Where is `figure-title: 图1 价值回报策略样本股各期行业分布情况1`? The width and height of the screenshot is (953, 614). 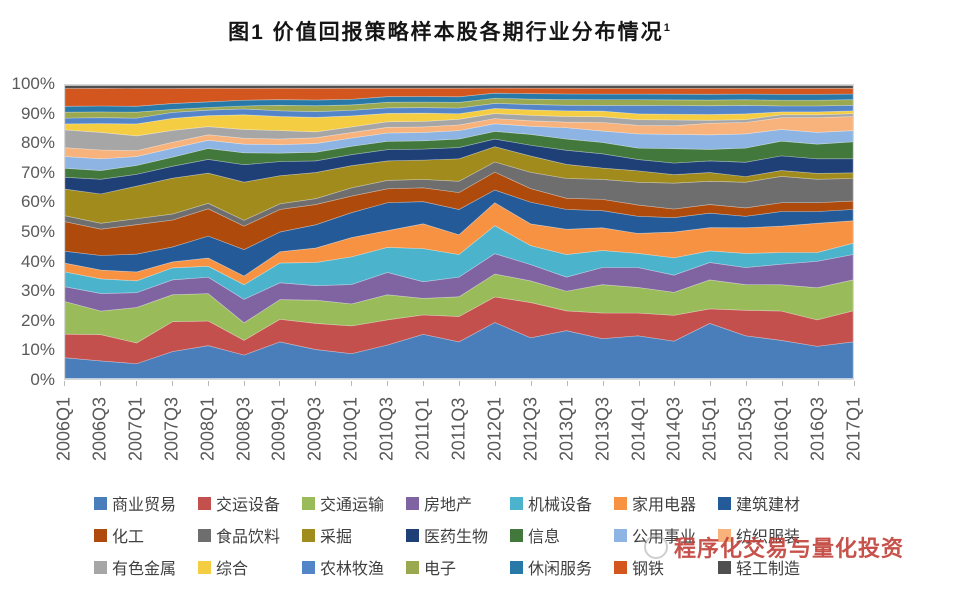
figure-title: 图1 价值回报策略样本股各期行业分布情况1 is located at coordinates (450, 31).